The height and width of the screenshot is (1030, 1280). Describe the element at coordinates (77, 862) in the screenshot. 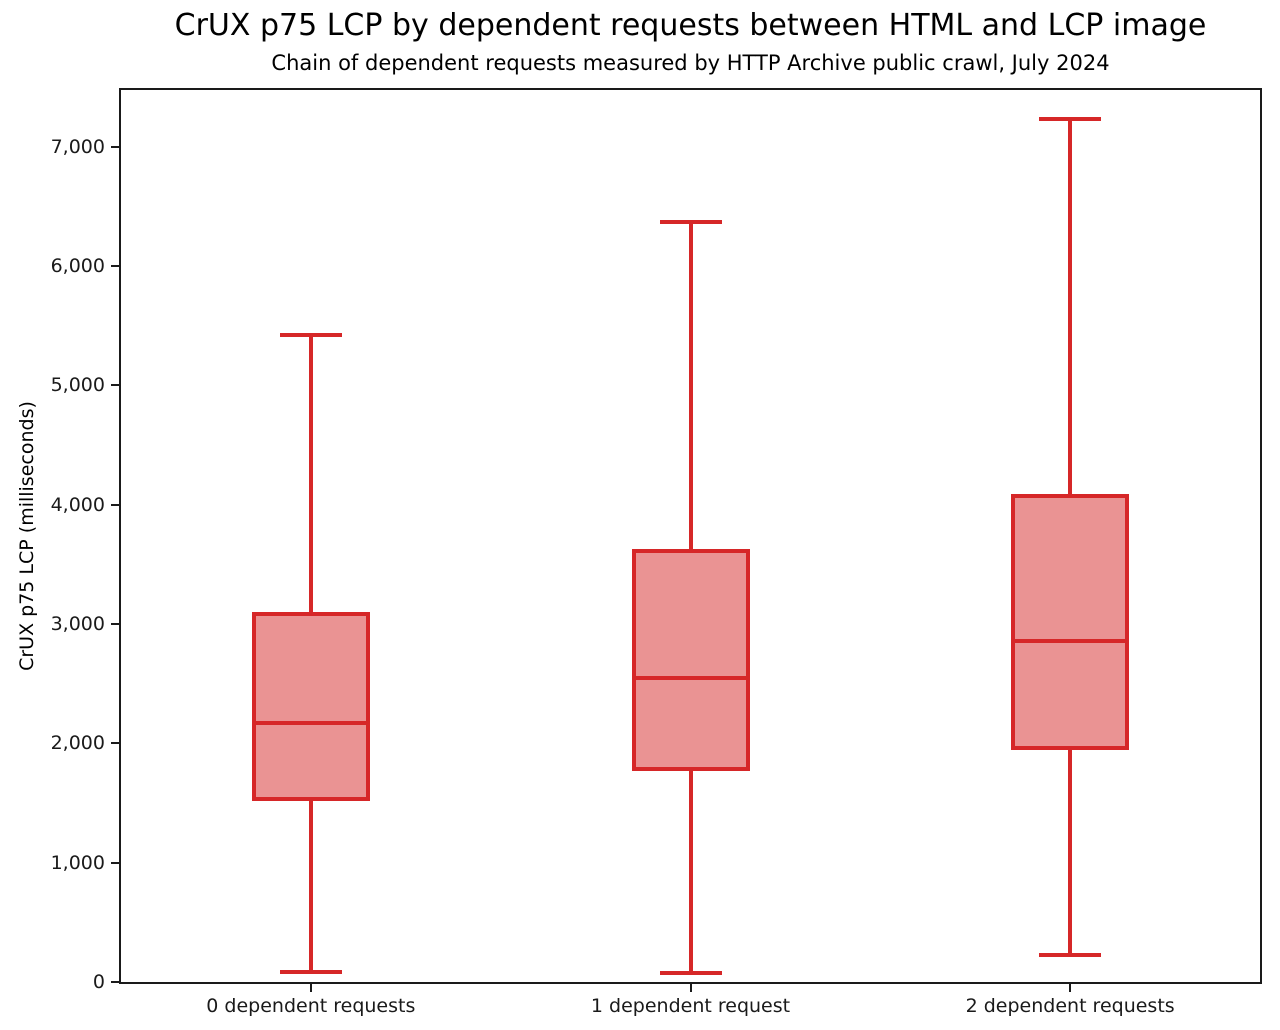

I see `y-tick-label: 1,000` at that location.